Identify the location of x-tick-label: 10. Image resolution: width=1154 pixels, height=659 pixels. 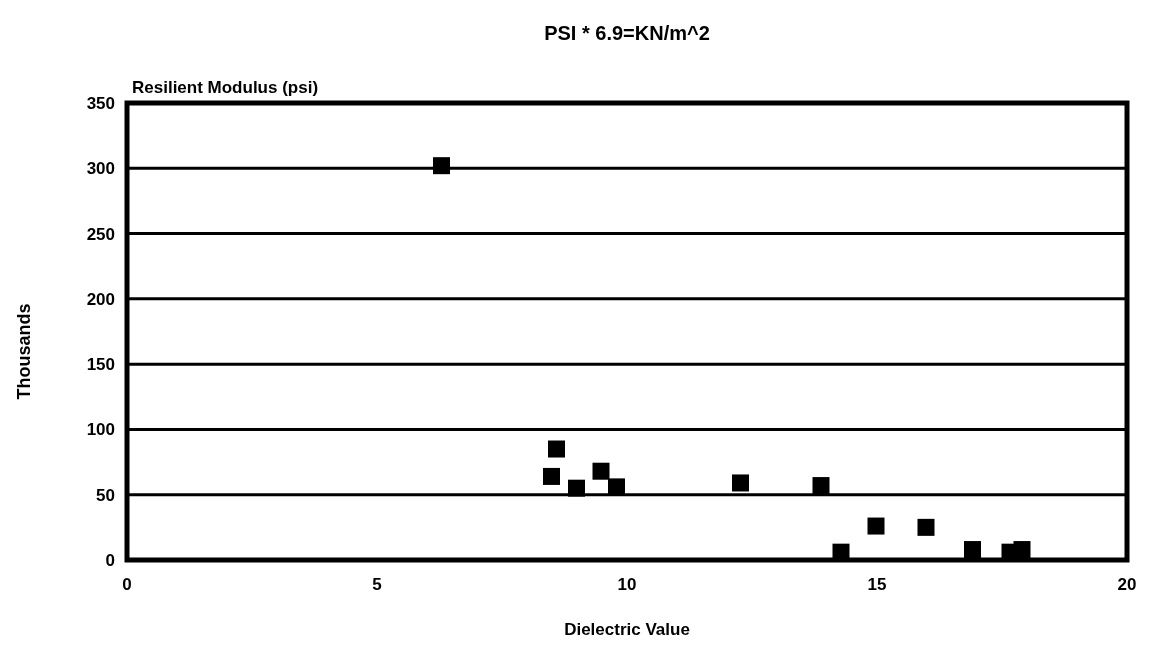
(627, 584).